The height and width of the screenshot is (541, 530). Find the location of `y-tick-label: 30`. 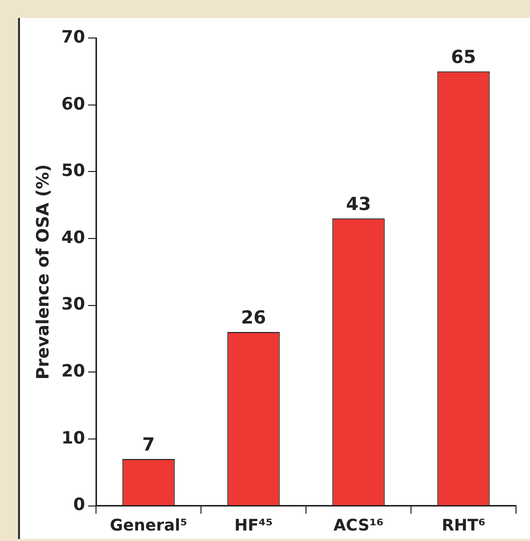

y-tick-label: 30 is located at coordinates (73, 304).